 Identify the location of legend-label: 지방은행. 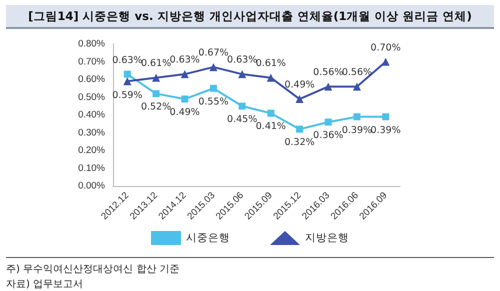
(327, 238).